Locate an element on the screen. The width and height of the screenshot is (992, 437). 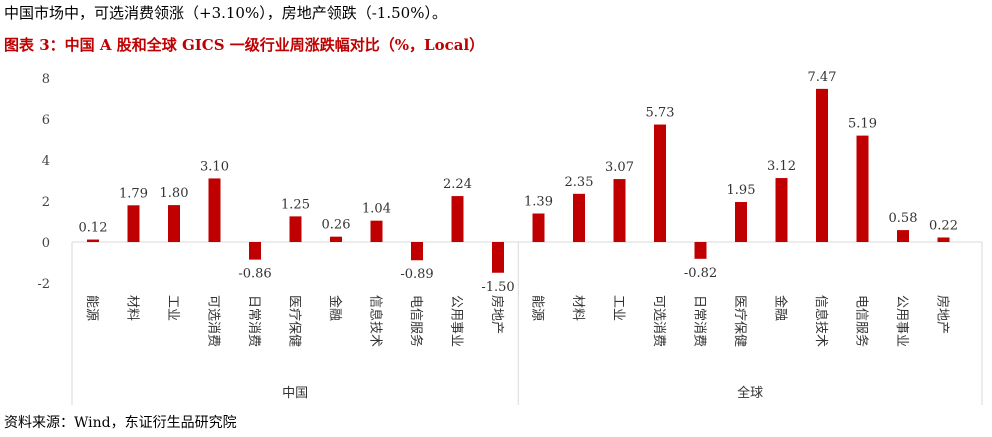
data-label: 0.26 is located at coordinates (336, 225).